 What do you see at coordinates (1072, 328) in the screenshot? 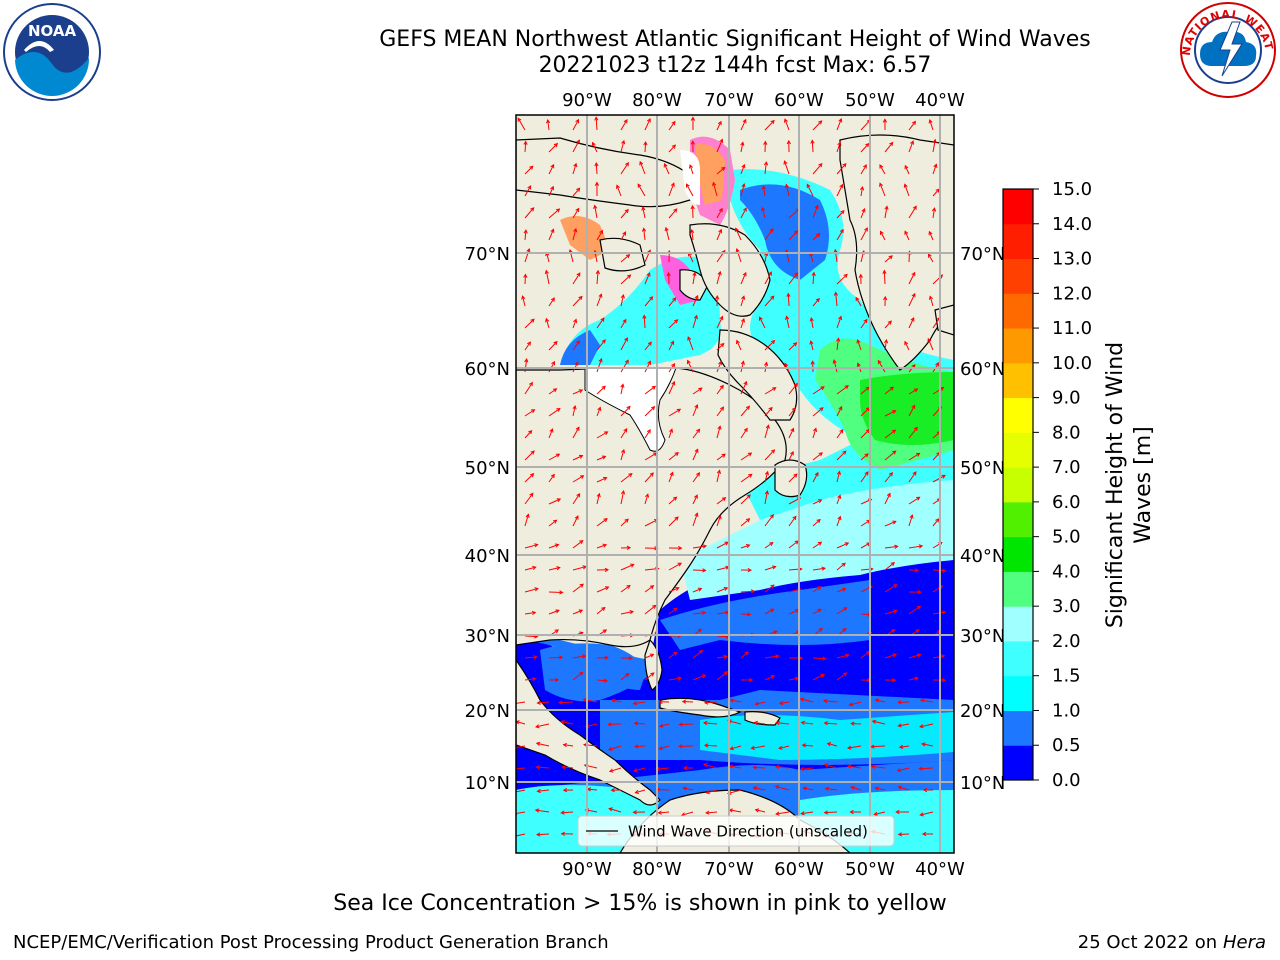
I see `colorbar-tick-label: 11.0` at bounding box center [1072, 328].